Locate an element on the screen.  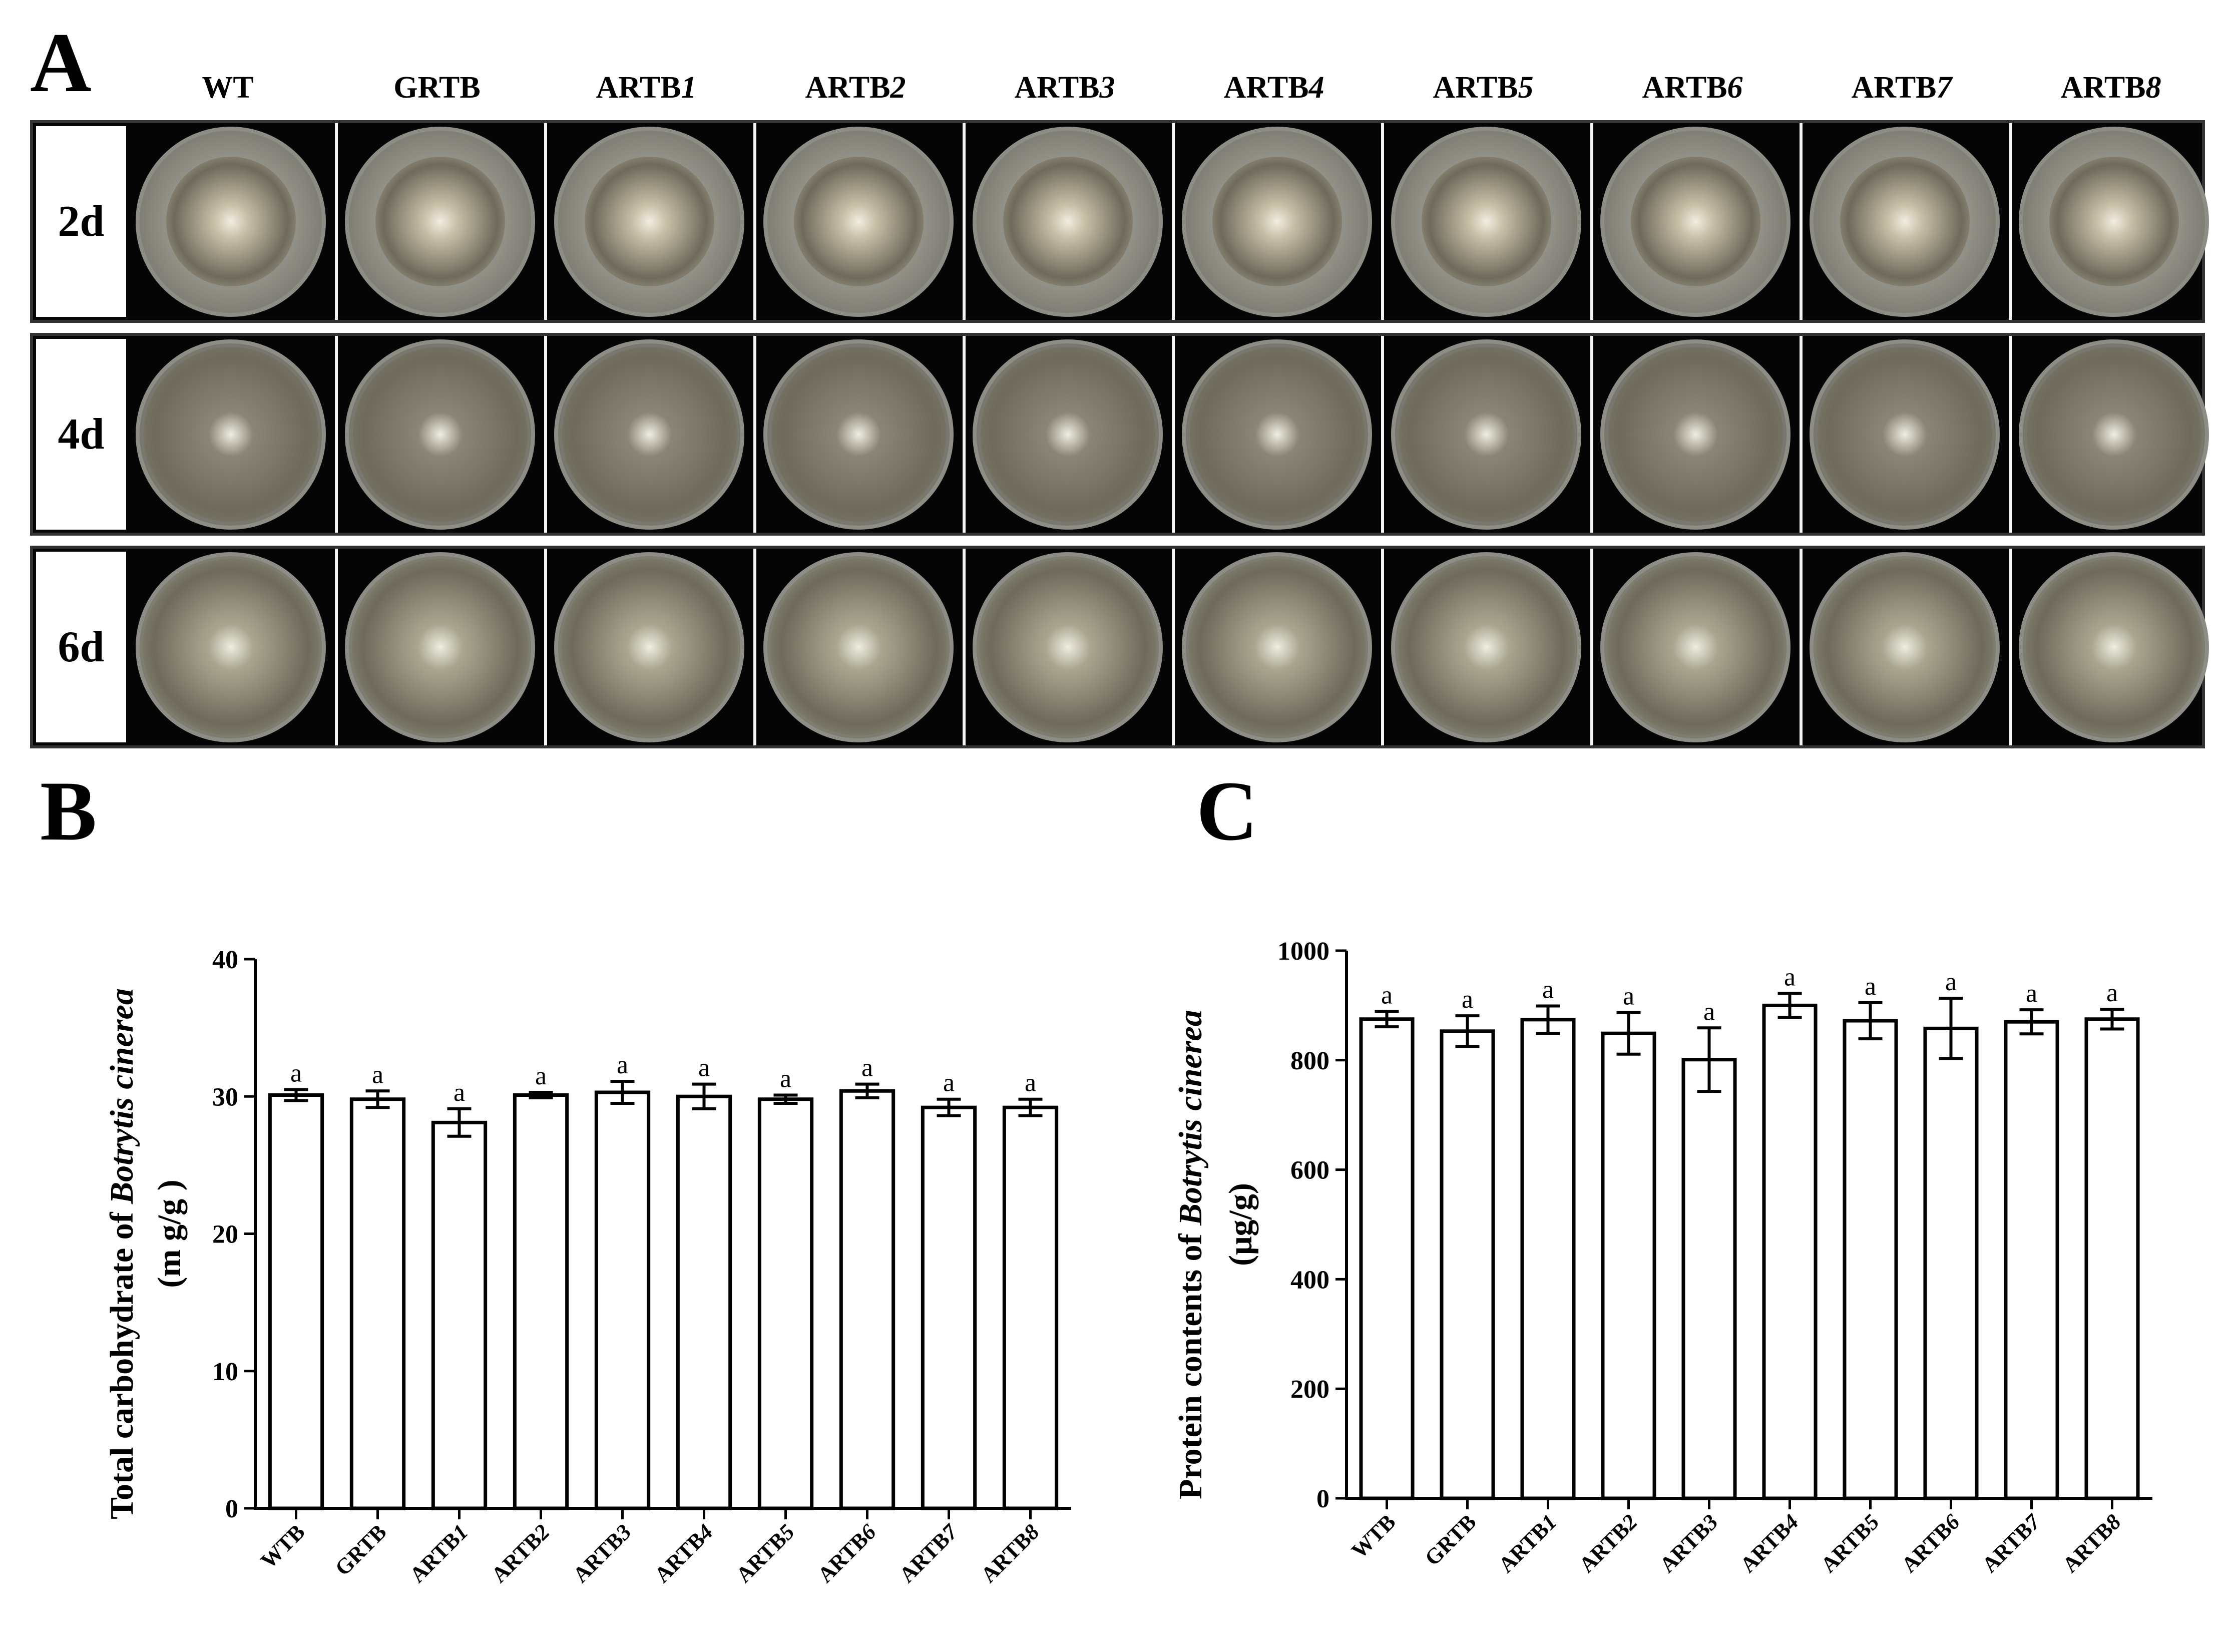
column-header: ARTB4 is located at coordinates (1274, 88).